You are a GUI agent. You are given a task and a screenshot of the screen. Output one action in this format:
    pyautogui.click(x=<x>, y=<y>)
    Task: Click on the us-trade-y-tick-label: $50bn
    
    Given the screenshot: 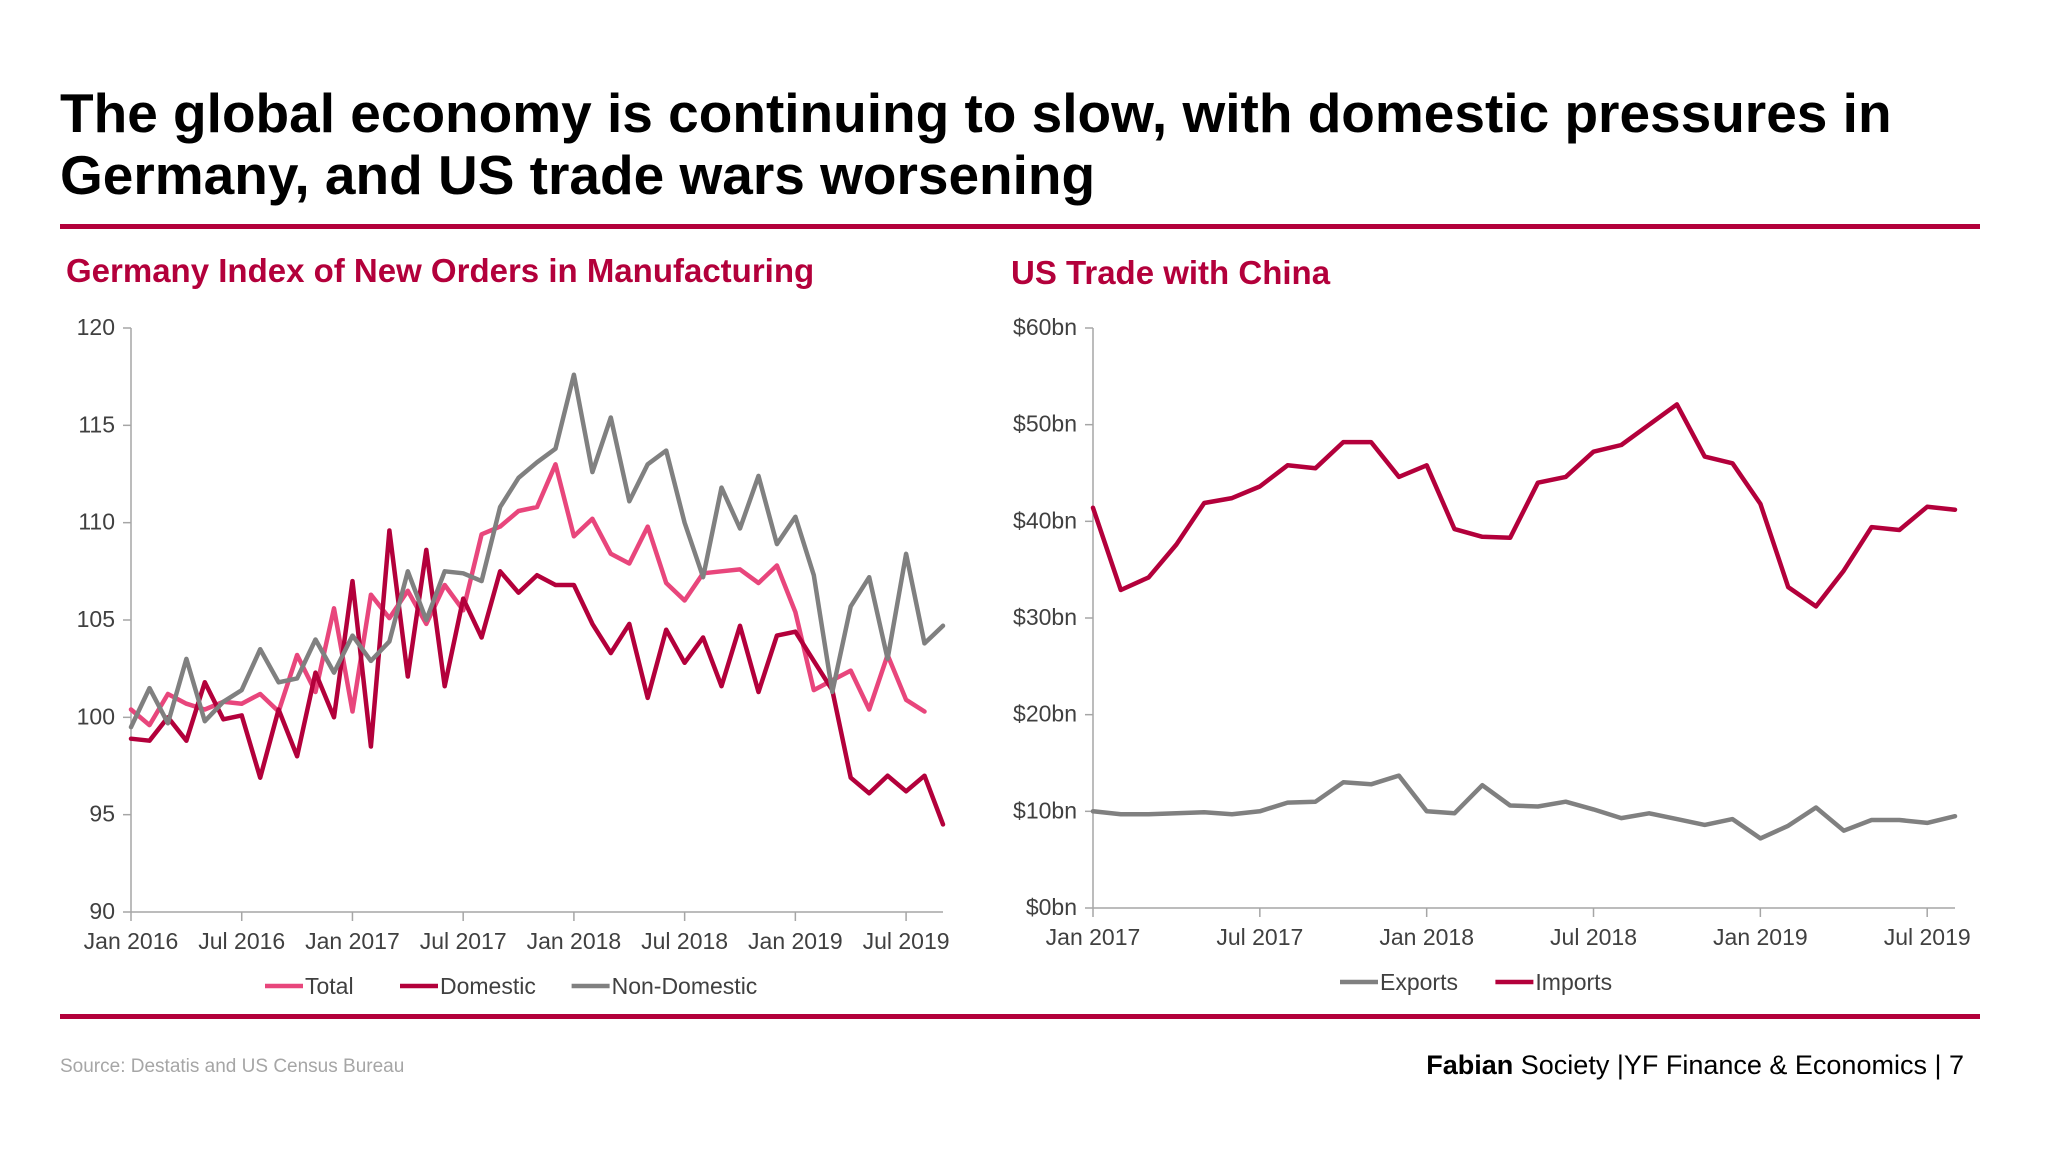 What is the action you would take?
    pyautogui.click(x=1045, y=424)
    